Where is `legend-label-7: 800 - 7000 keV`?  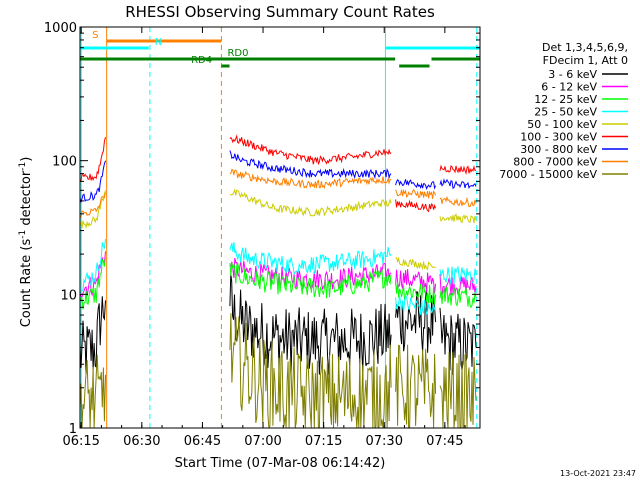 legend-label-7: 800 - 7000 keV is located at coordinates (555, 162).